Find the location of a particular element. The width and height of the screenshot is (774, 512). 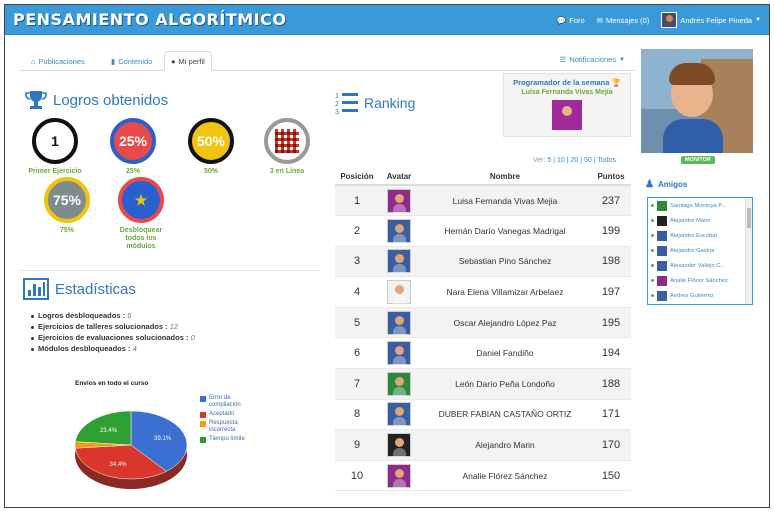

amigo-name: Alejandro Escobar is located at coordinates (694, 235).